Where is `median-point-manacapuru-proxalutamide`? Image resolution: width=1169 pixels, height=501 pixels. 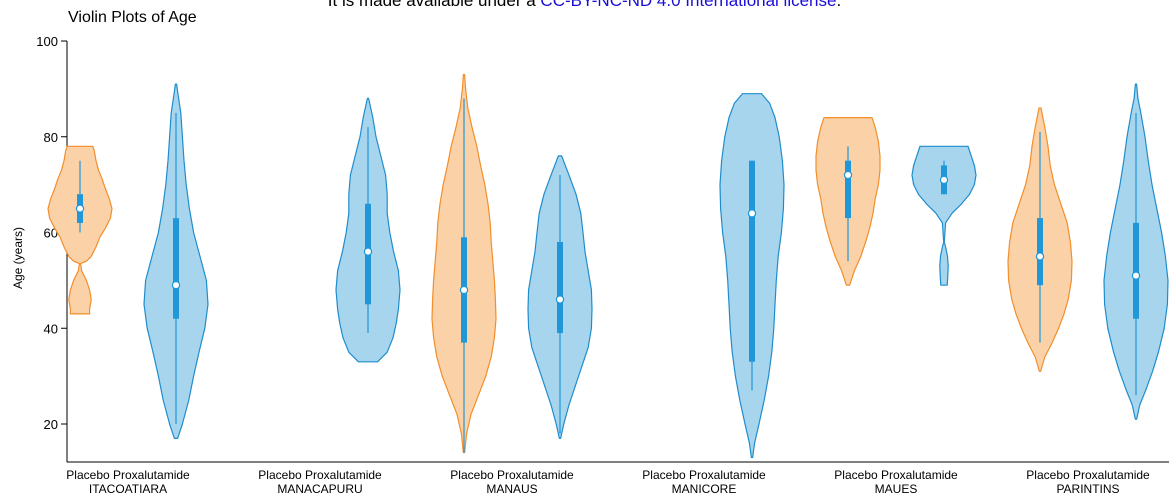
median-point-manacapuru-proxalutamide is located at coordinates (368, 251).